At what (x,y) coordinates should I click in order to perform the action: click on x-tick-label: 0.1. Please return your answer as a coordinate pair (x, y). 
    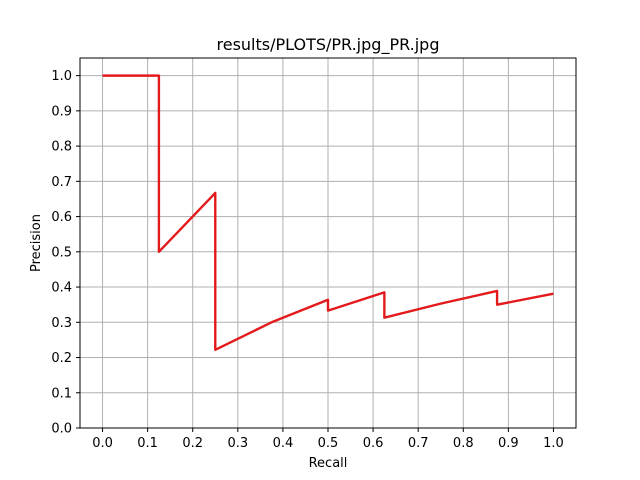
    Looking at the image, I should click on (147, 443).